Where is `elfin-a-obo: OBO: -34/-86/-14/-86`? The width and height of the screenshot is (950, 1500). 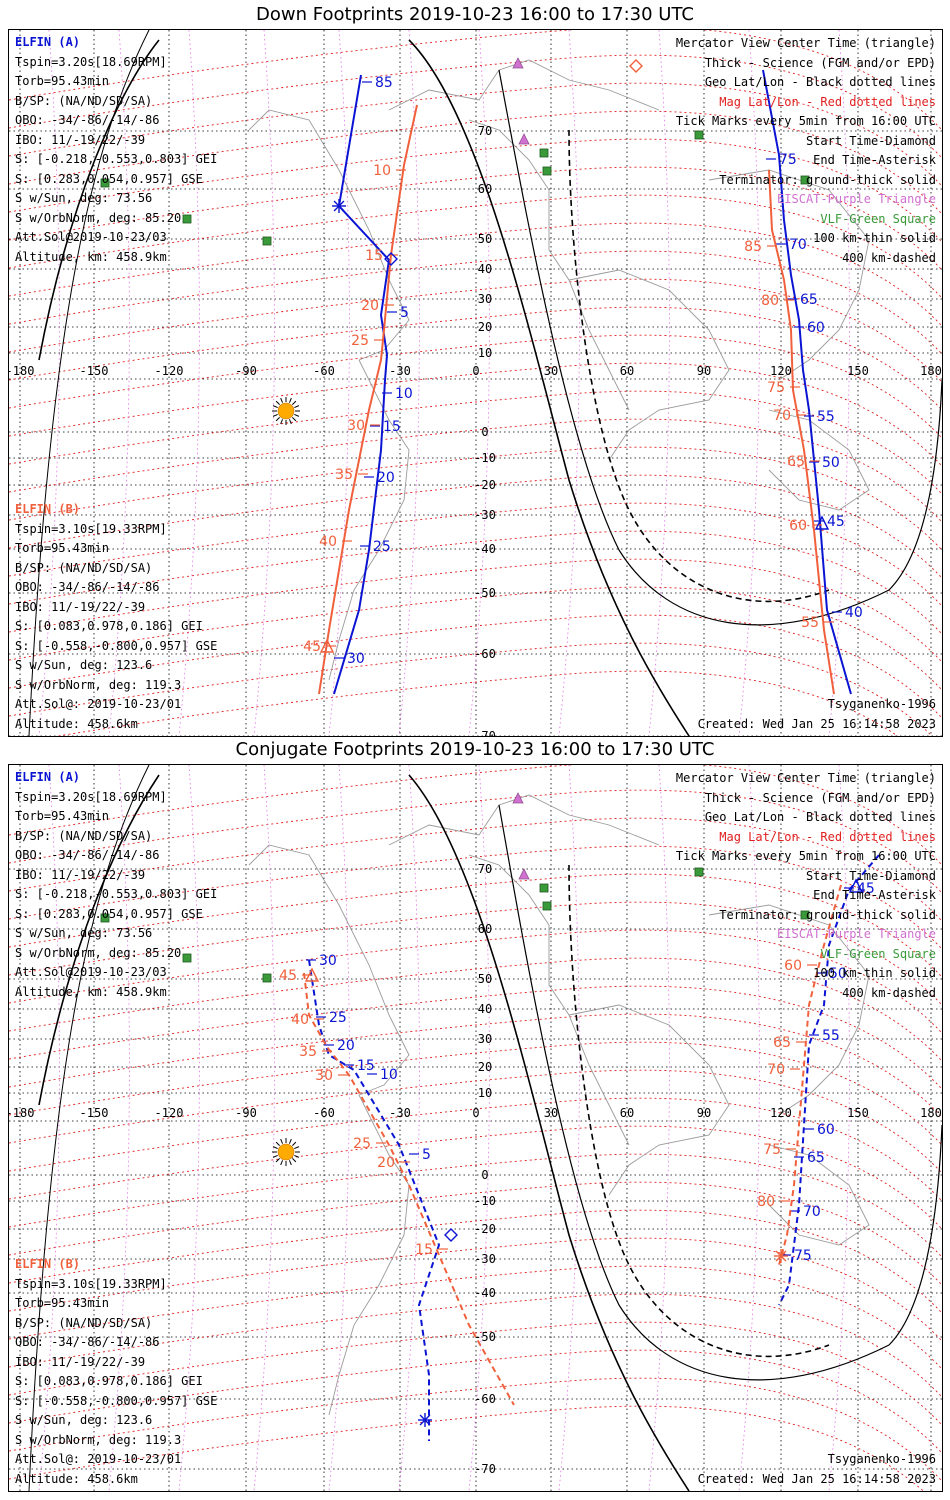 elfin-a-obo: OBO: -34/-86/-14/-86 is located at coordinates (87, 855).